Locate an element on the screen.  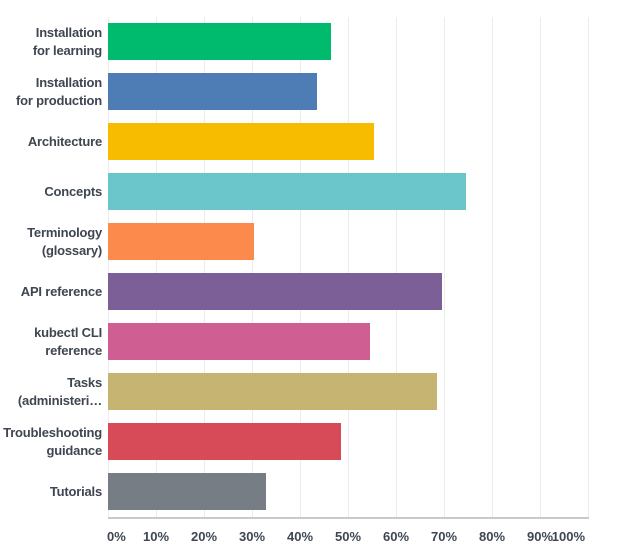
bar-architecture is located at coordinates (241, 141).